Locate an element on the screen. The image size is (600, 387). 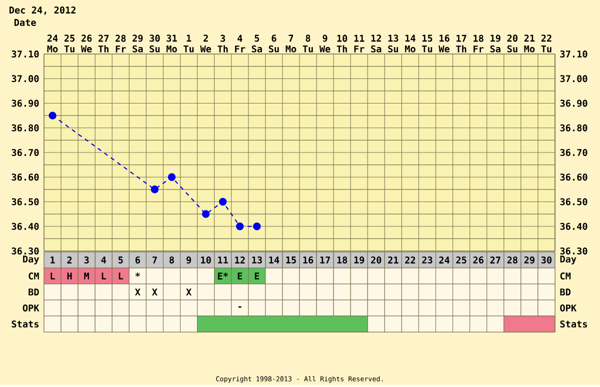
x-tick-label: 19 Sa is located at coordinates (495, 43).